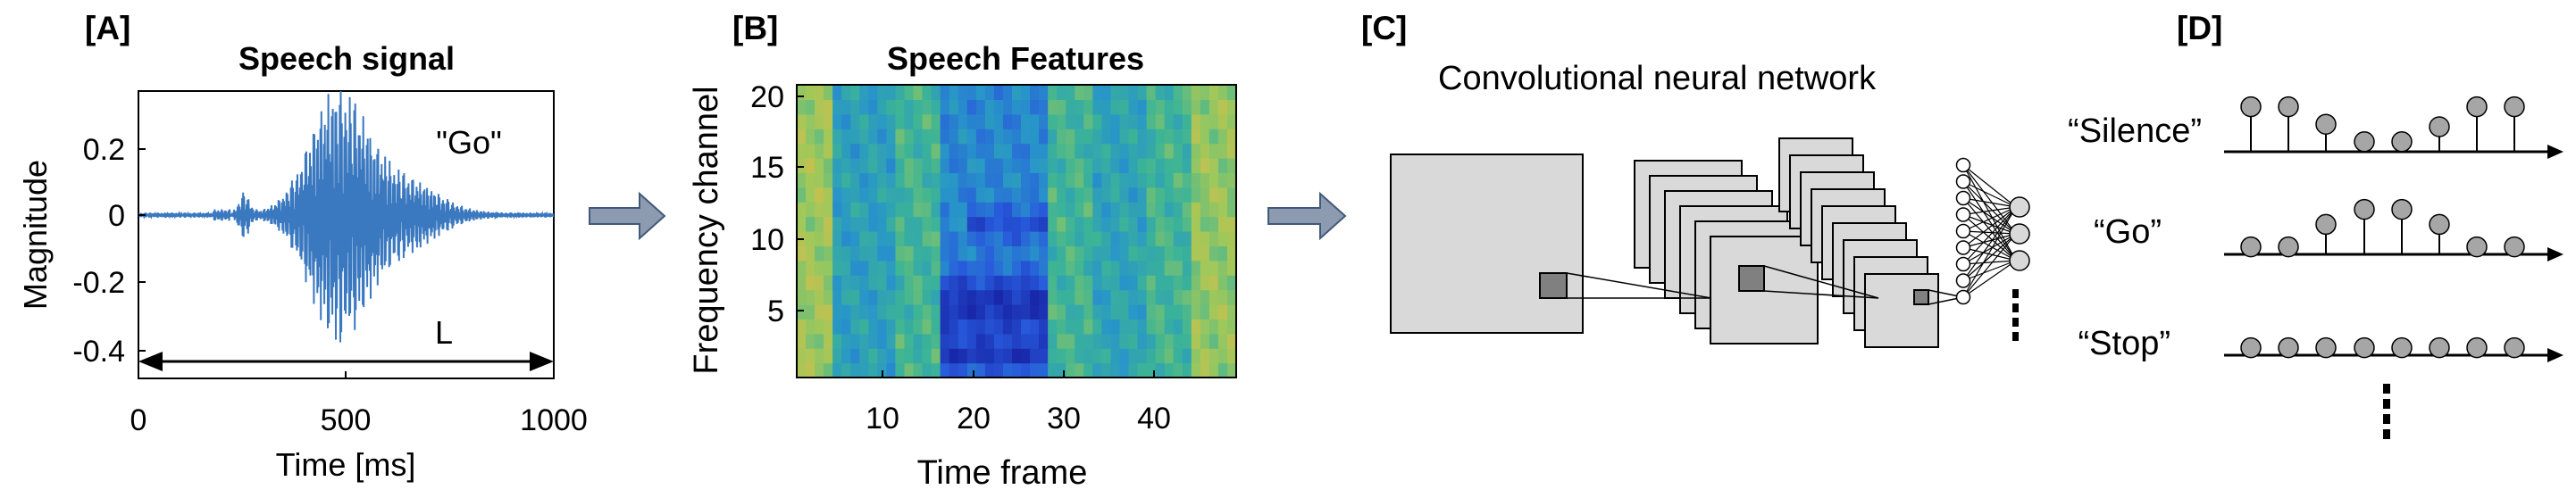  I want to click on ytick-label: -0.4, so click(99, 352).